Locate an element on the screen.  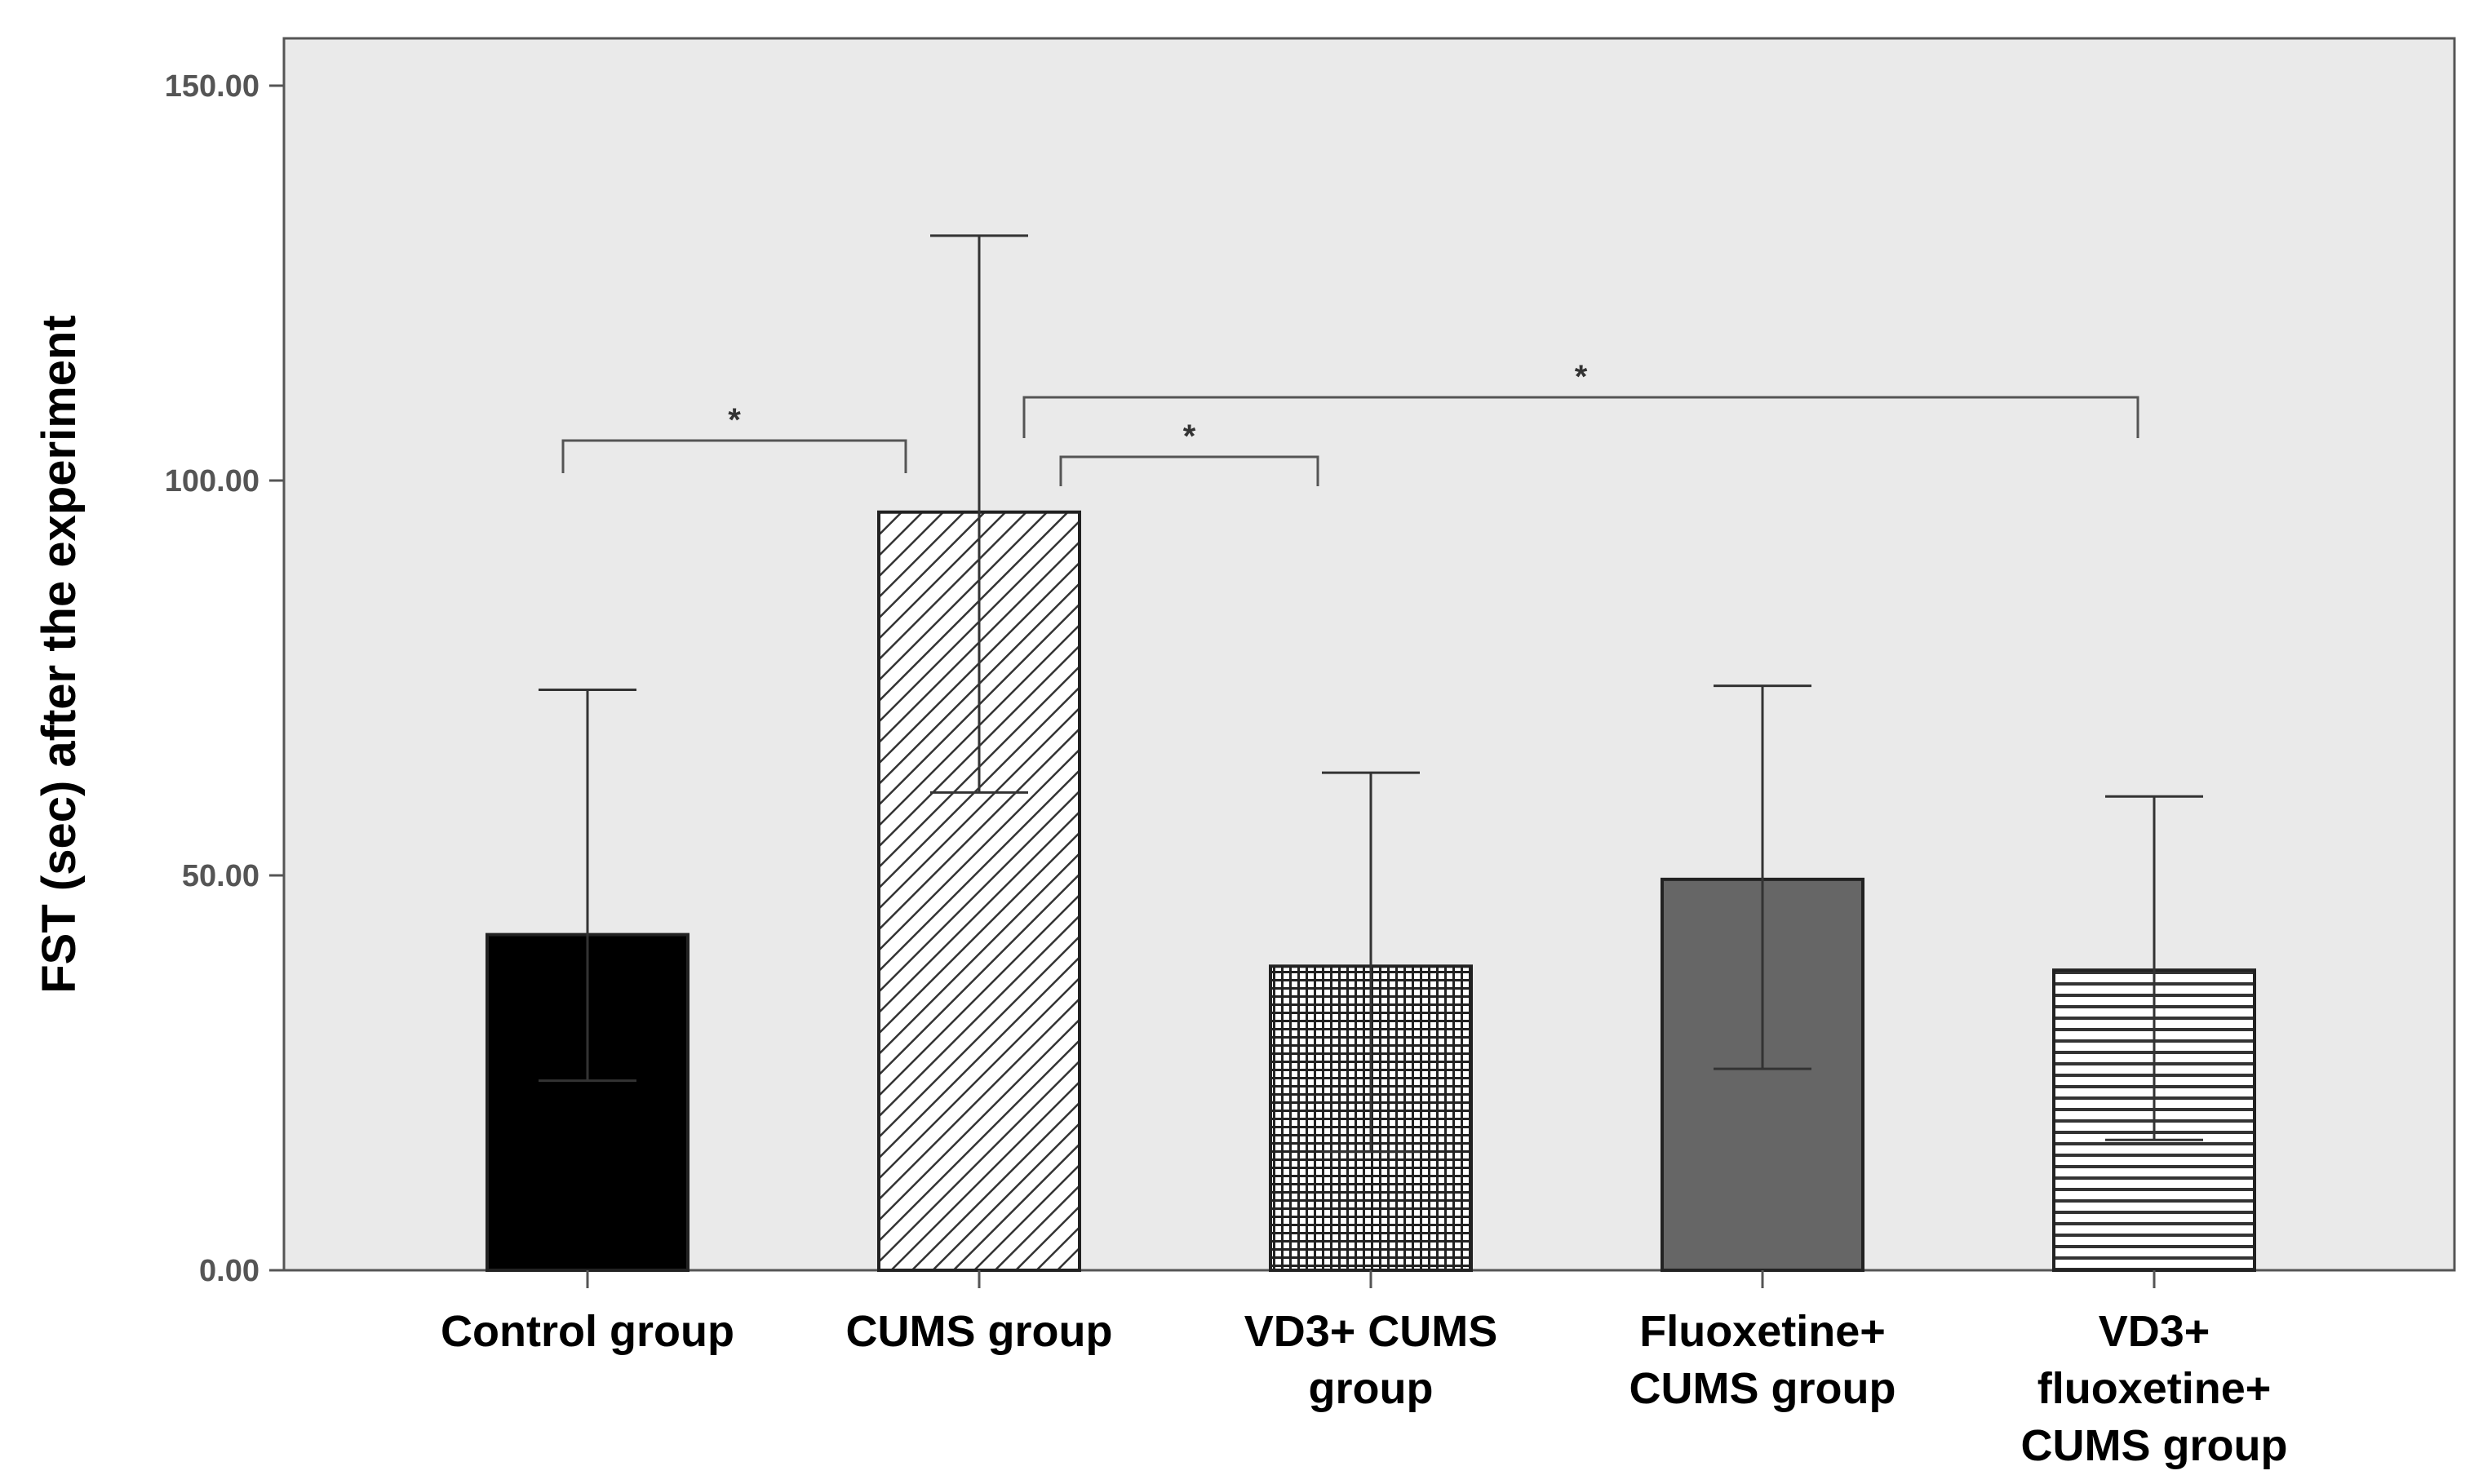
x-category-label: Fluoxetine+ is located at coordinates (1762, 1331).